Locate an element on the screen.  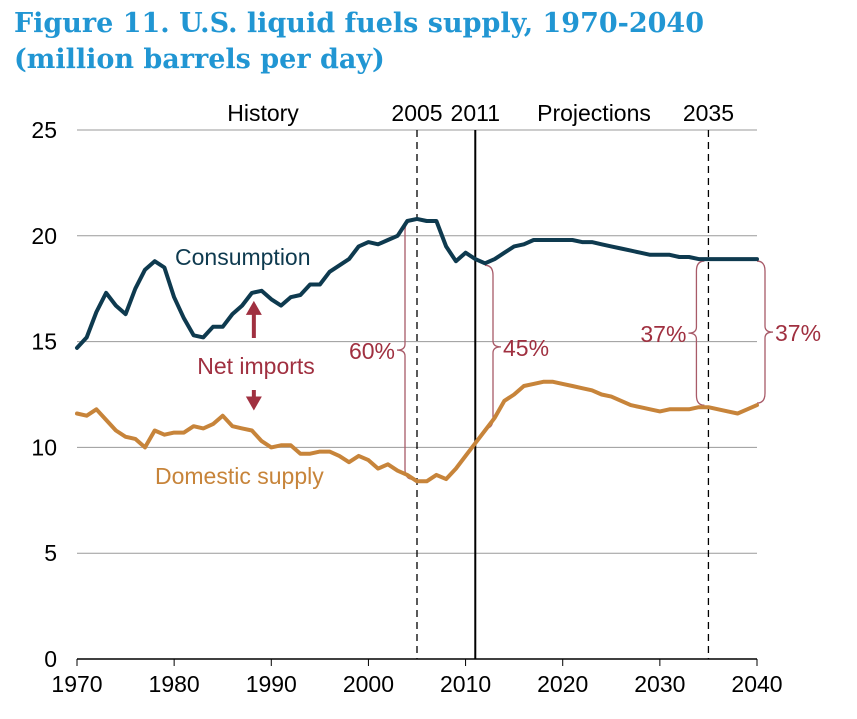
share-bracket-2005 is located at coordinates (405, 350).